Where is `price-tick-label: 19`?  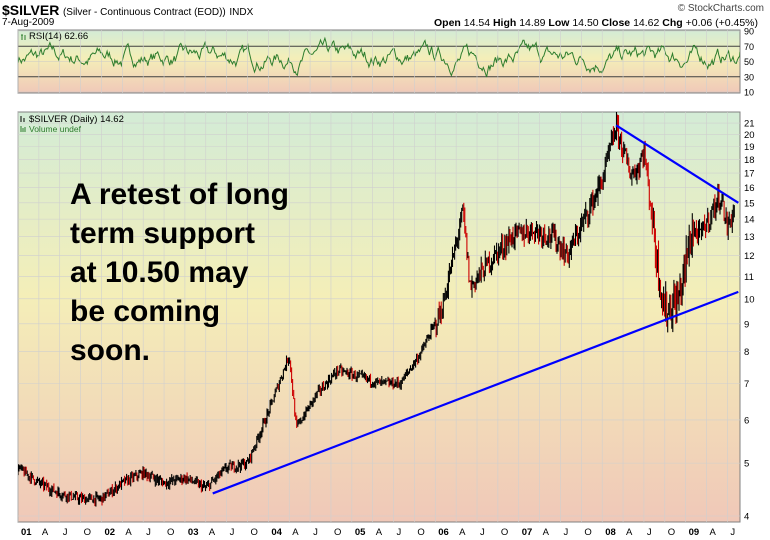
price-tick-label: 19 is located at coordinates (749, 147).